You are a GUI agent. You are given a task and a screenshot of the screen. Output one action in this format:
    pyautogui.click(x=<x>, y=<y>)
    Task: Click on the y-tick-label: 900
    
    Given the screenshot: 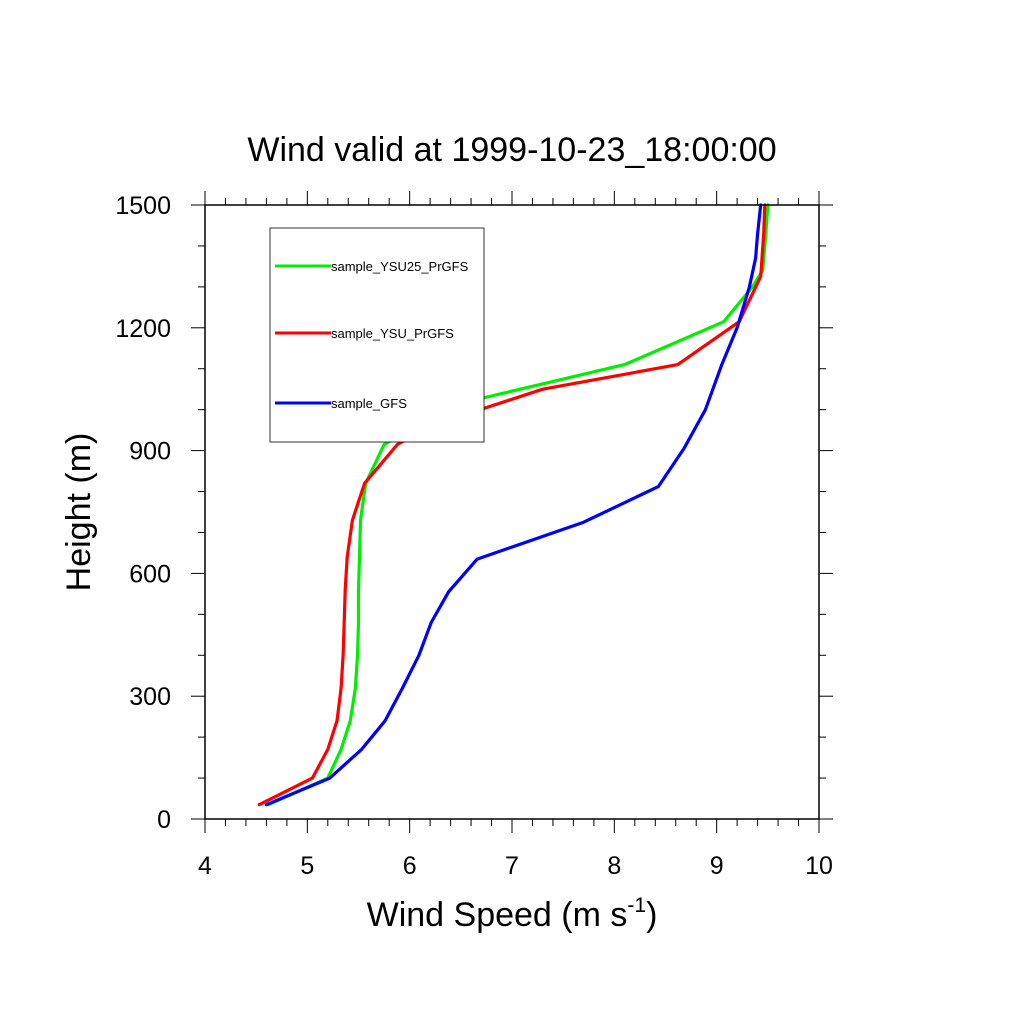 What is the action you would take?
    pyautogui.click(x=150, y=452)
    